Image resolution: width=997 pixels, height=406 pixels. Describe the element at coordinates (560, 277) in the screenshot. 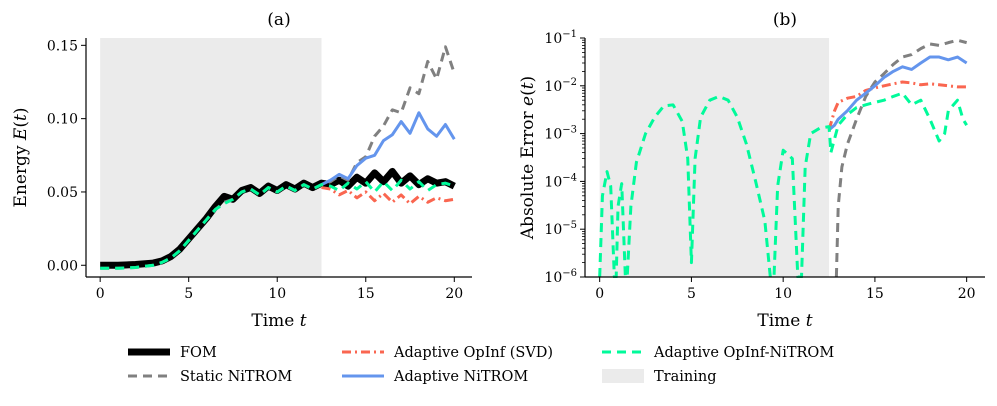

I see `y-tick-label: 10⁻⁶` at that location.